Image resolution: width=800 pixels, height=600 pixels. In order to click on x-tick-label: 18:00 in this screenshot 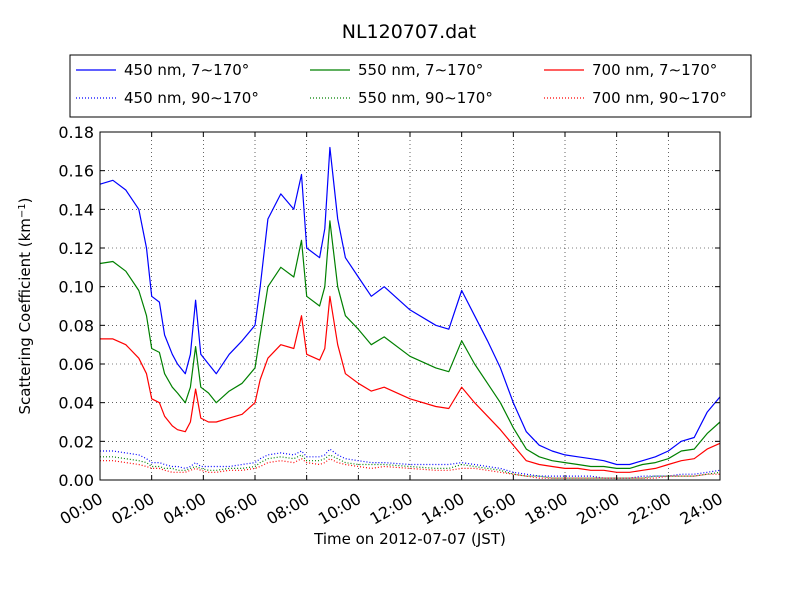, I will do `click(546, 509)`.